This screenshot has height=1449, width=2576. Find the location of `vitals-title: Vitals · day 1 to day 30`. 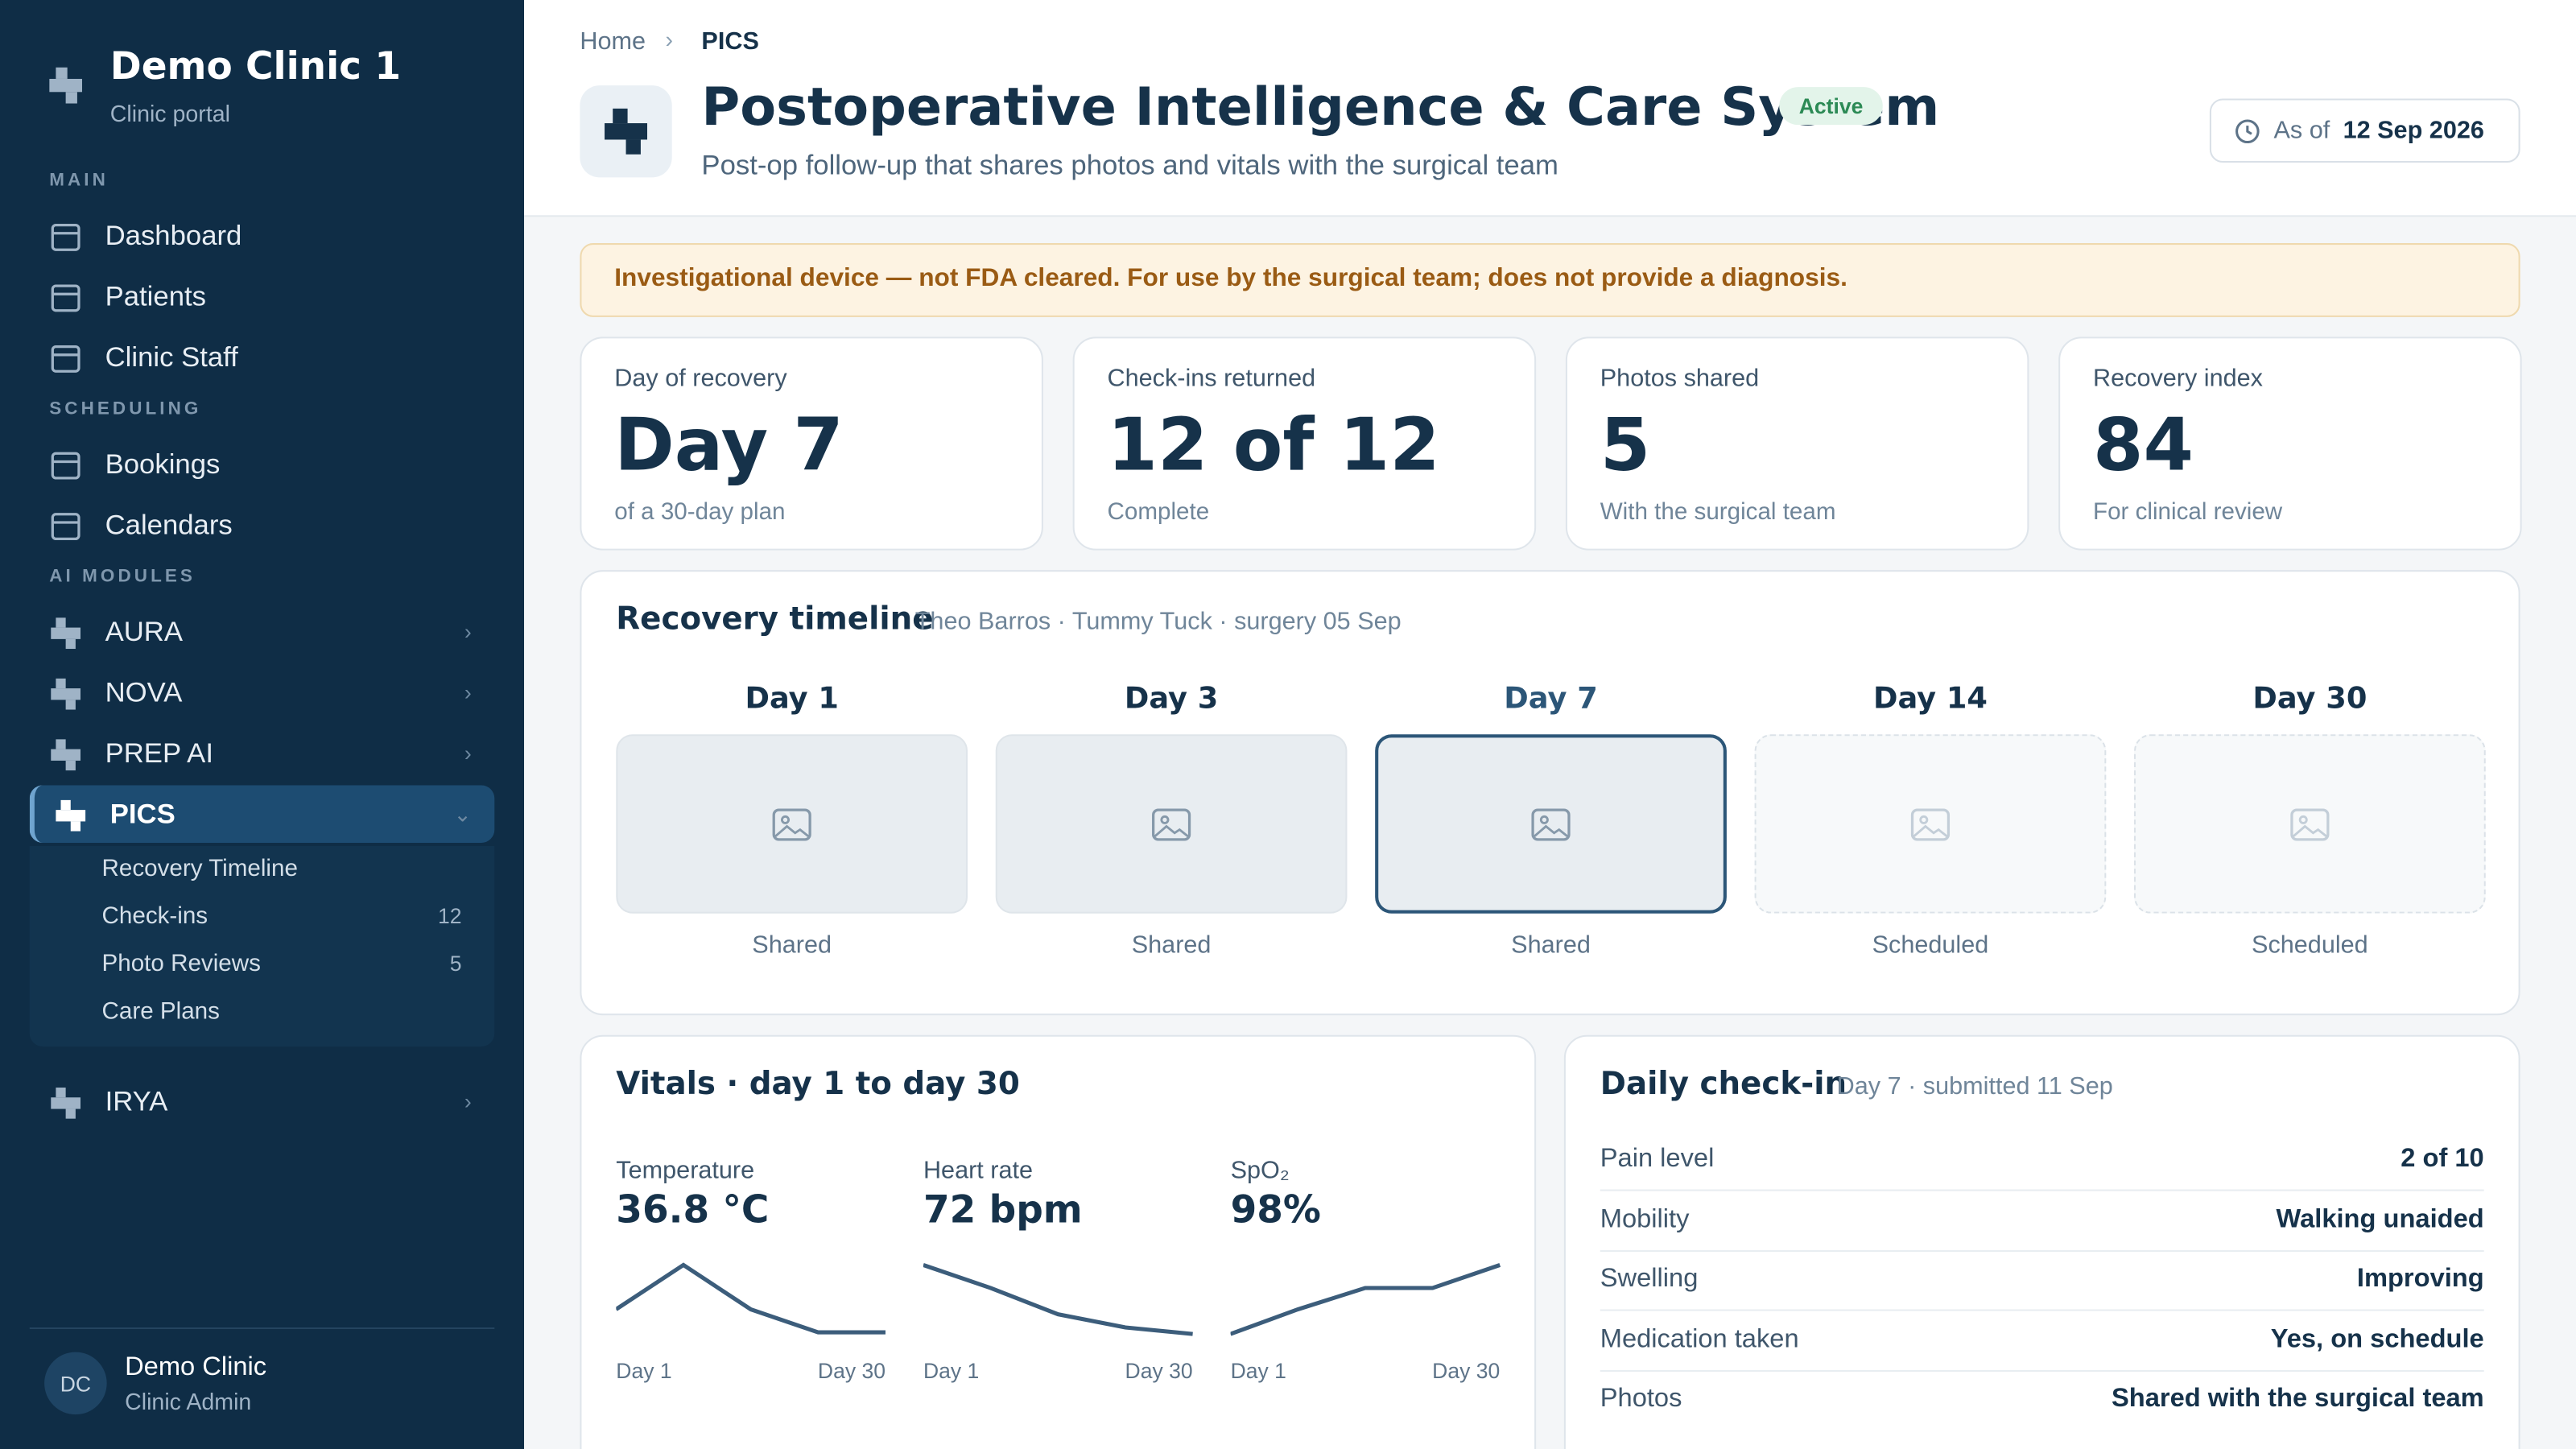

vitals-title: Vitals · day 1 to day 30 is located at coordinates (818, 1084).